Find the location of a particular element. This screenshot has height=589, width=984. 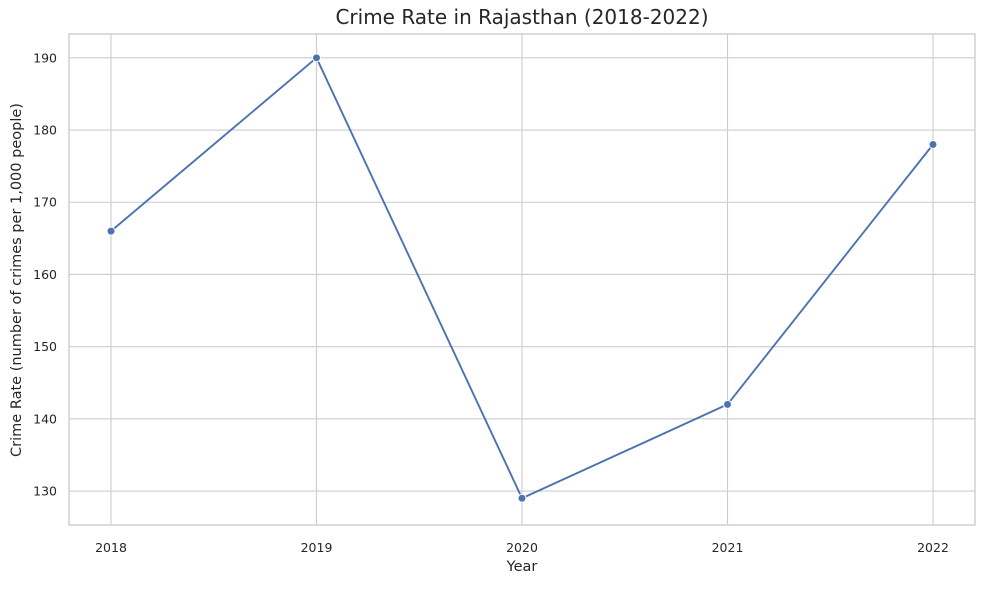

x-tick-label: 2019 is located at coordinates (317, 547).